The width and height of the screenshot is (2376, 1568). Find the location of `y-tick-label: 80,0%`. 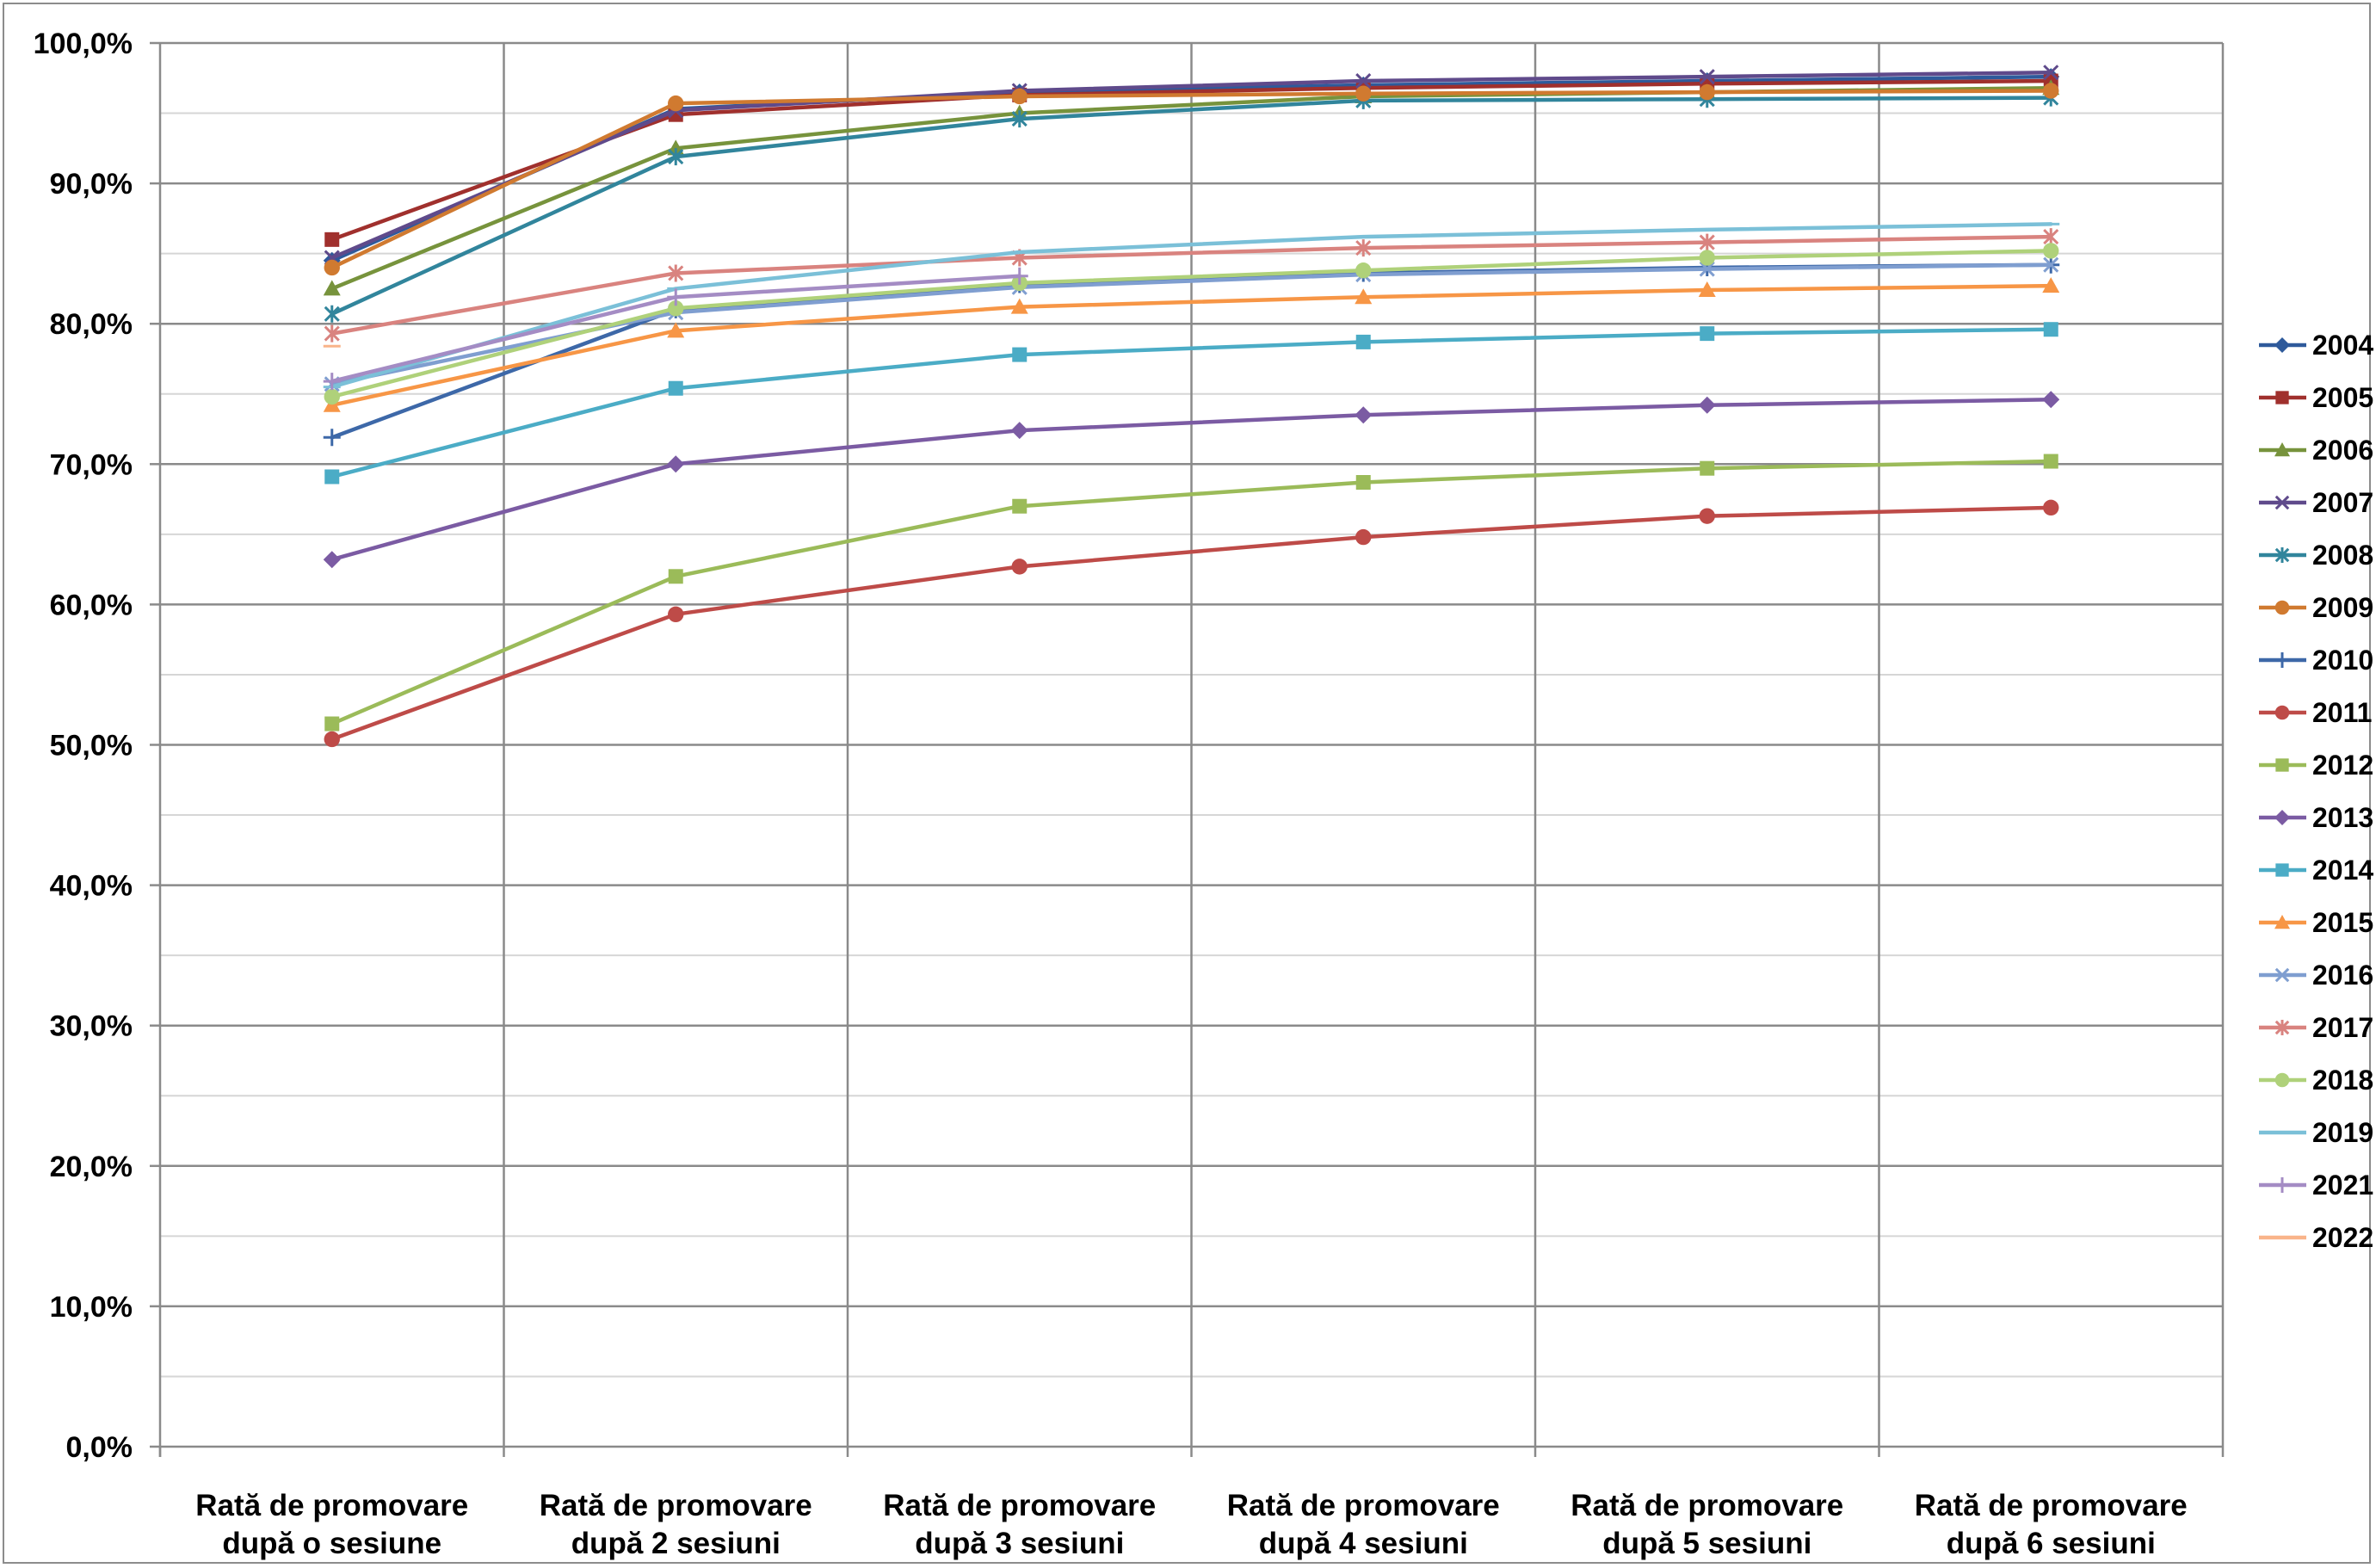

y-tick-label: 80,0% is located at coordinates (91, 325).